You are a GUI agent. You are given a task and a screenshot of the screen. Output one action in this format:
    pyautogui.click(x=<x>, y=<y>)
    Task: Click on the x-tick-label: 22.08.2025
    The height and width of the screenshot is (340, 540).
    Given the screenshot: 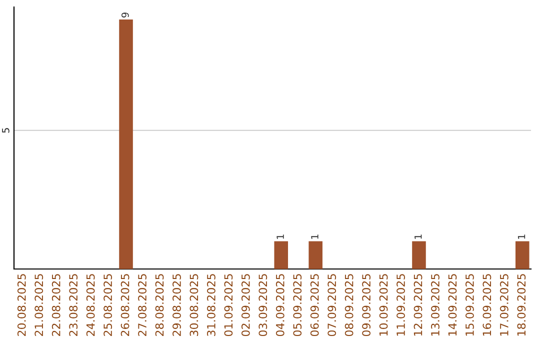 What is the action you would take?
    pyautogui.click(x=56, y=305)
    